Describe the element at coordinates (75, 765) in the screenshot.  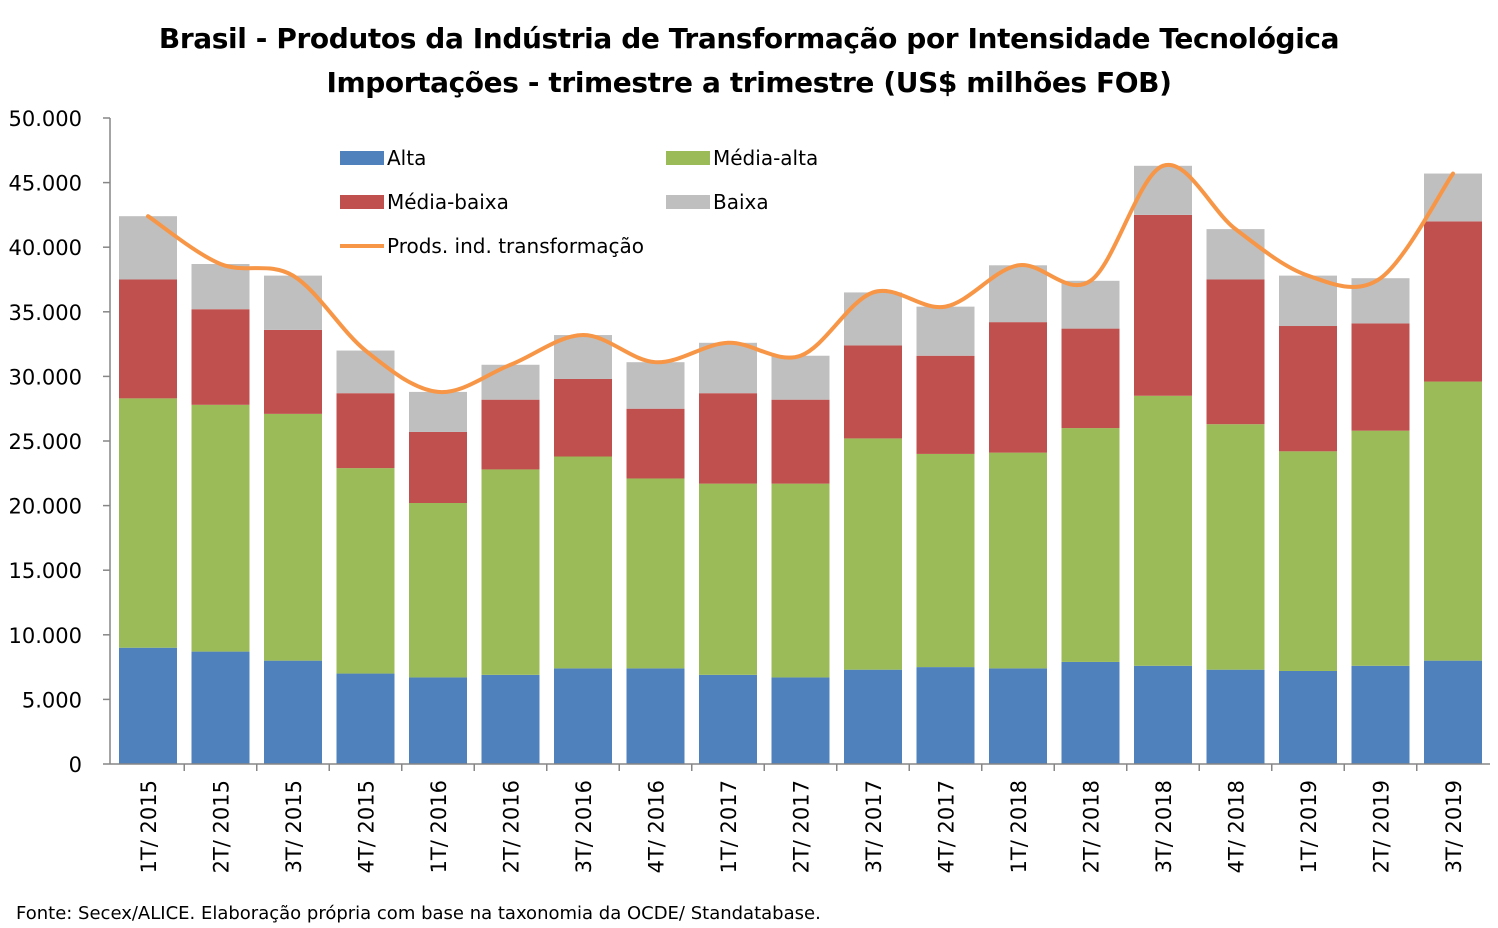
I see `y-tick-label: 0` at that location.